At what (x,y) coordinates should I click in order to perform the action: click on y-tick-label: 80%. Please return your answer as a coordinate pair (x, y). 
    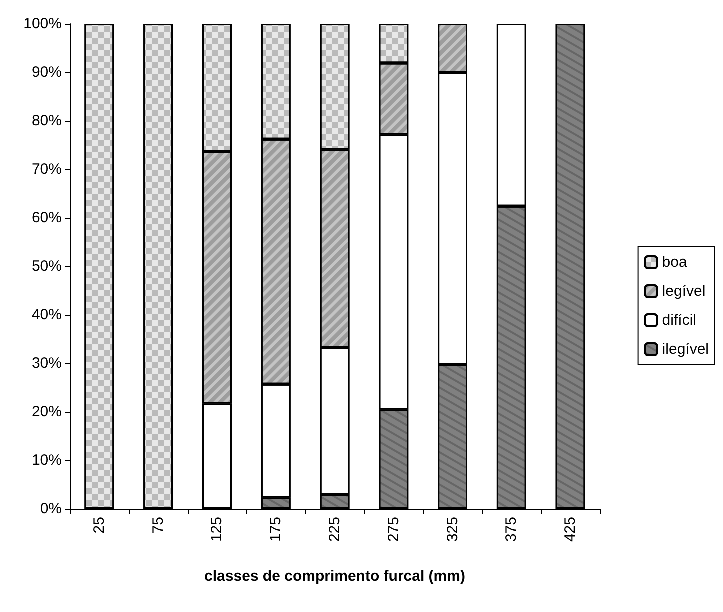
    Looking at the image, I should click on (47, 121).